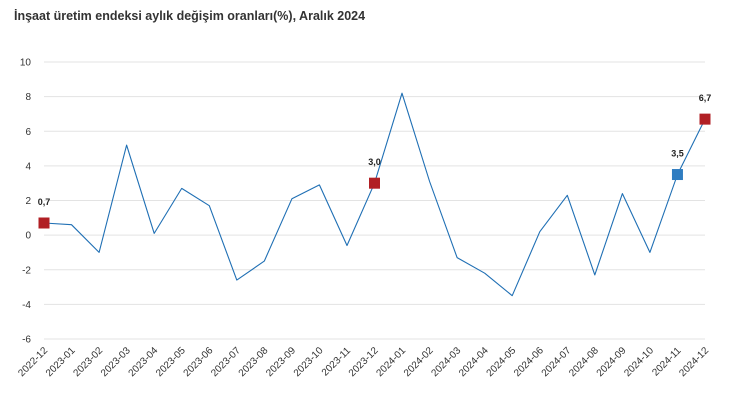 This screenshot has width=738, height=409. I want to click on data-label: 6,7, so click(705, 98).